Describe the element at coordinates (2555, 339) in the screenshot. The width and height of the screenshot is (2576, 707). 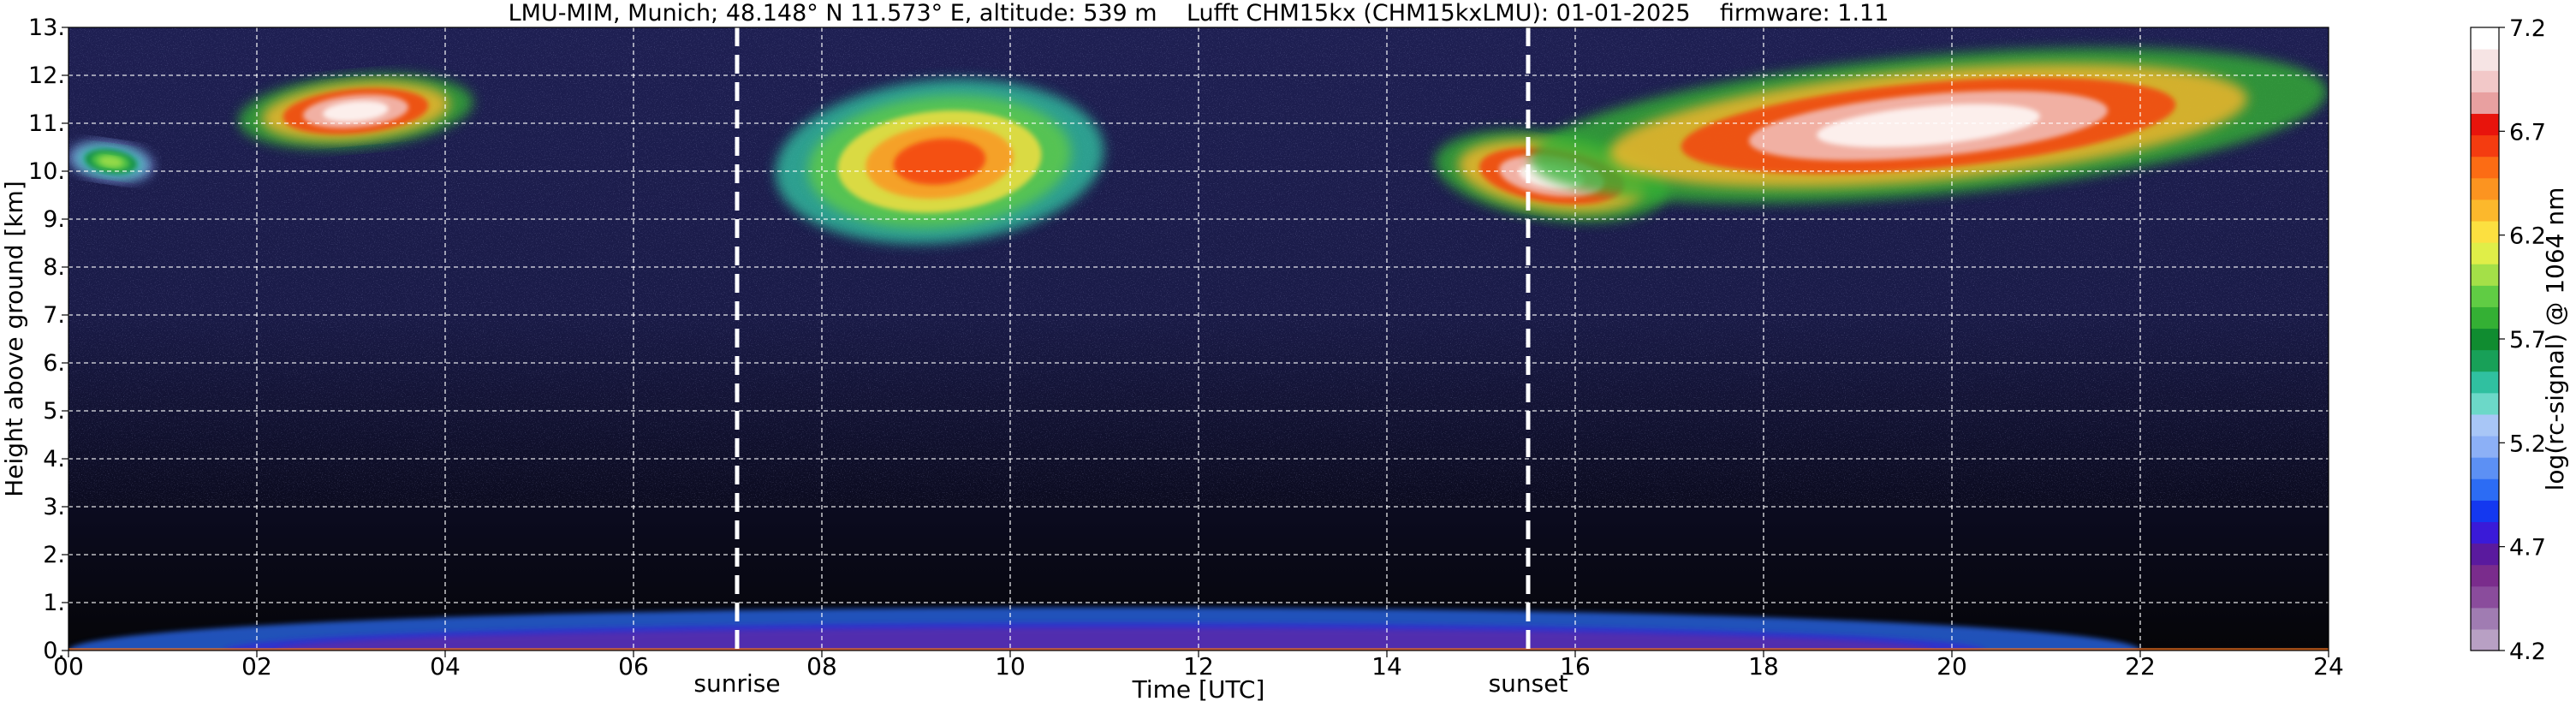
I see `colorbar-label: log(rc-signal) @ 1064 nm` at that location.